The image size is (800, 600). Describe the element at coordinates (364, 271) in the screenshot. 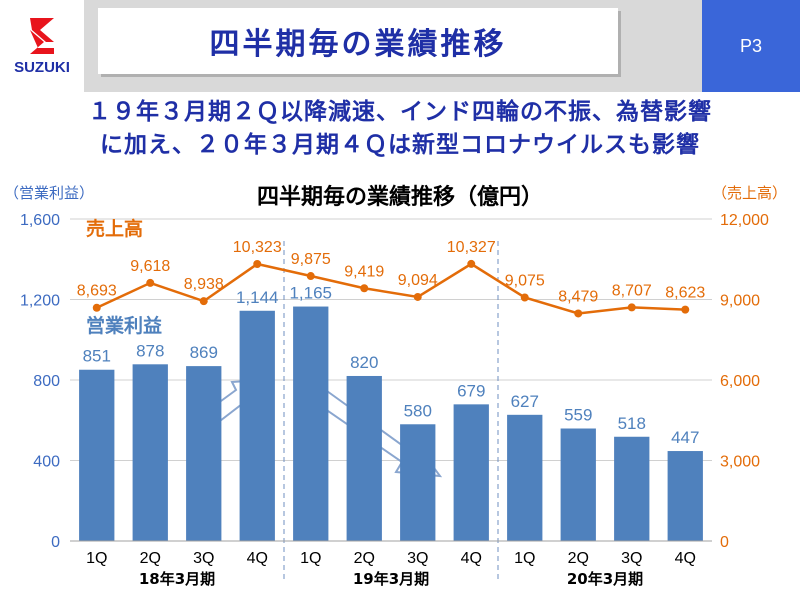

I see `line-value-label: 9,419` at that location.